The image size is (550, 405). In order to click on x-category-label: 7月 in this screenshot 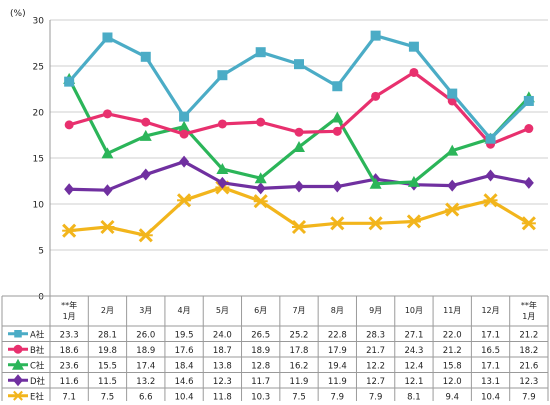, I will do `click(298, 310)`.